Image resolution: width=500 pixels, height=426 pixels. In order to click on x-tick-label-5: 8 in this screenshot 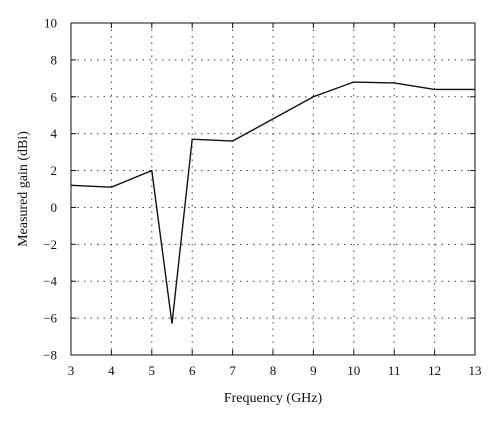, I will do `click(273, 370)`.